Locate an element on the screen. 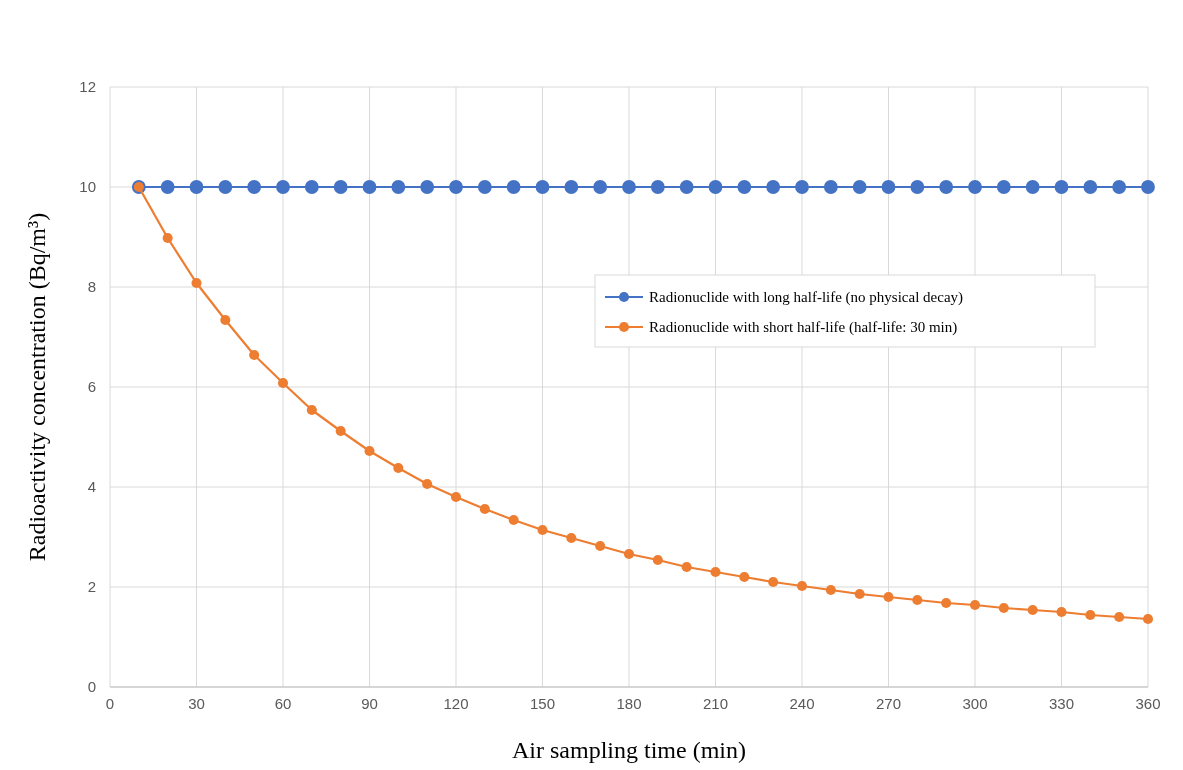  x-tick-label: 150 is located at coordinates (542, 703).